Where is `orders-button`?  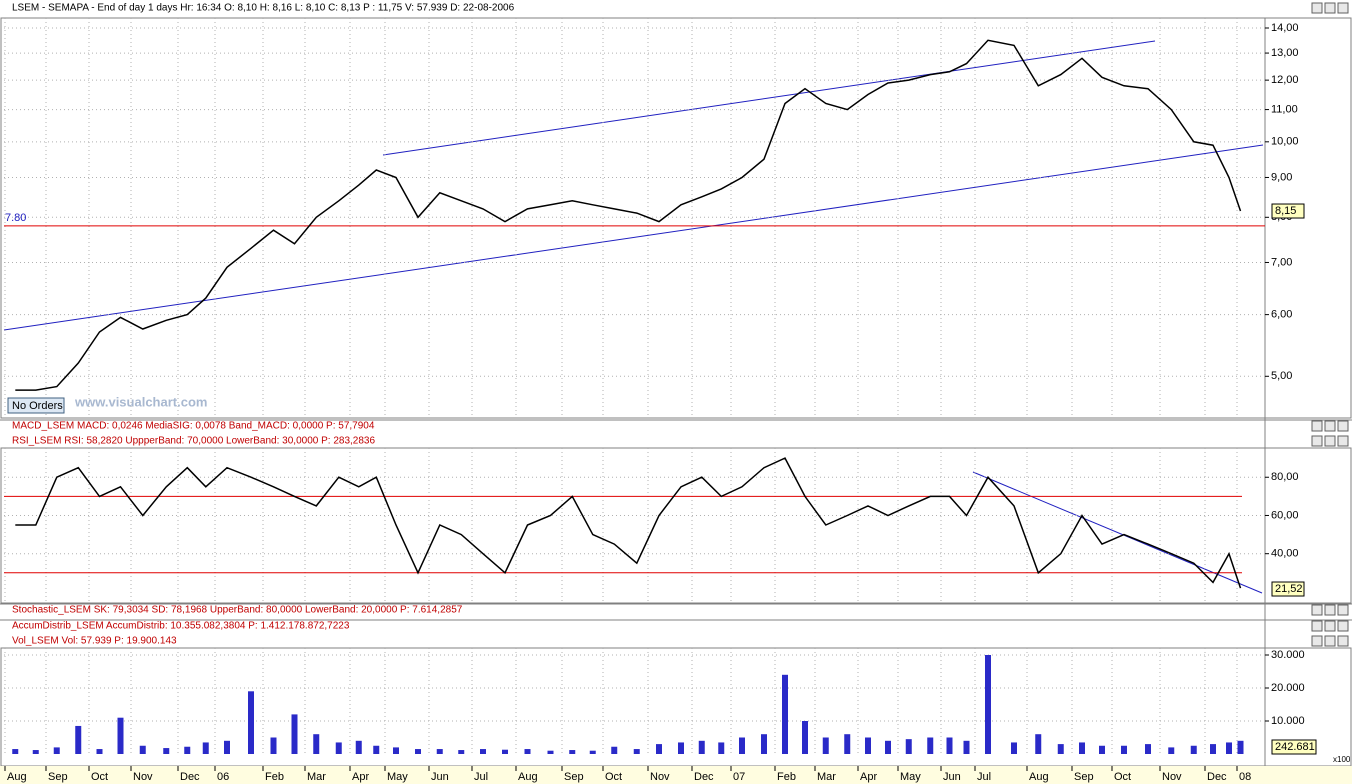 orders-button is located at coordinates (36, 405).